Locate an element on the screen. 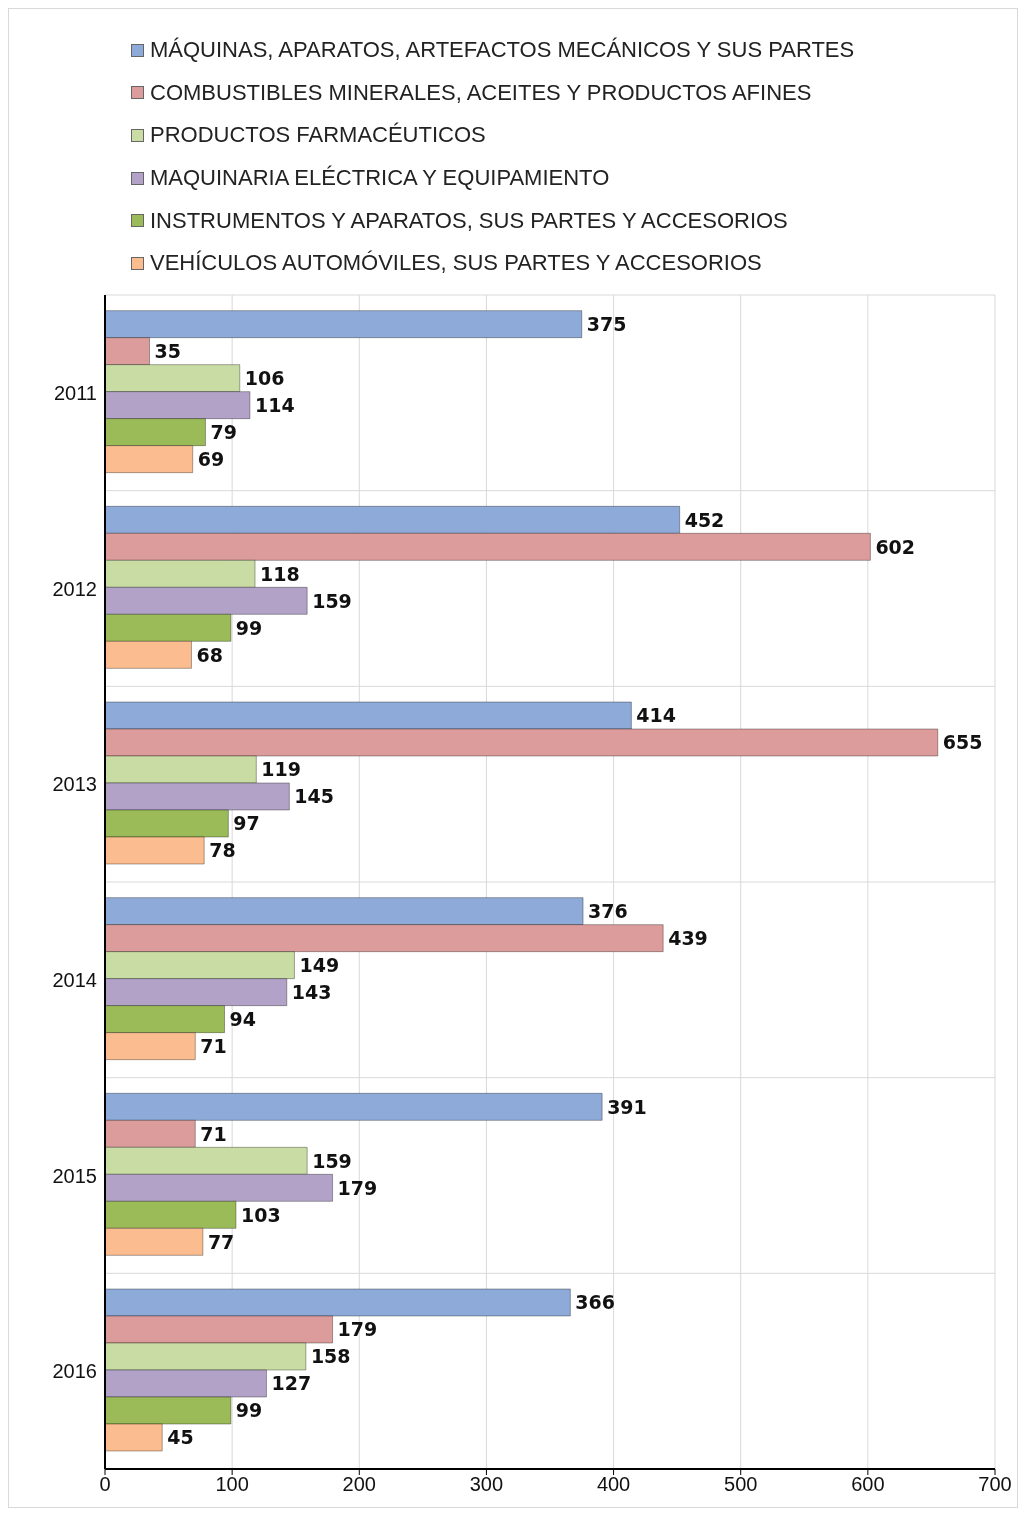 Image resolution: width=1030 pixels, height=1526 pixels. data-label: 106 is located at coordinates (264, 377).